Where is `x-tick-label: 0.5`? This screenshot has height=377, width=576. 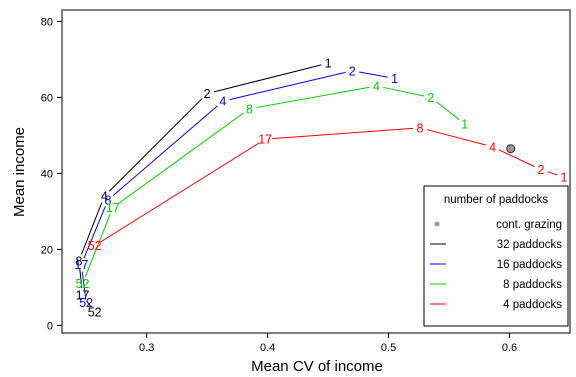 x-tick-label: 0.5 is located at coordinates (388, 348).